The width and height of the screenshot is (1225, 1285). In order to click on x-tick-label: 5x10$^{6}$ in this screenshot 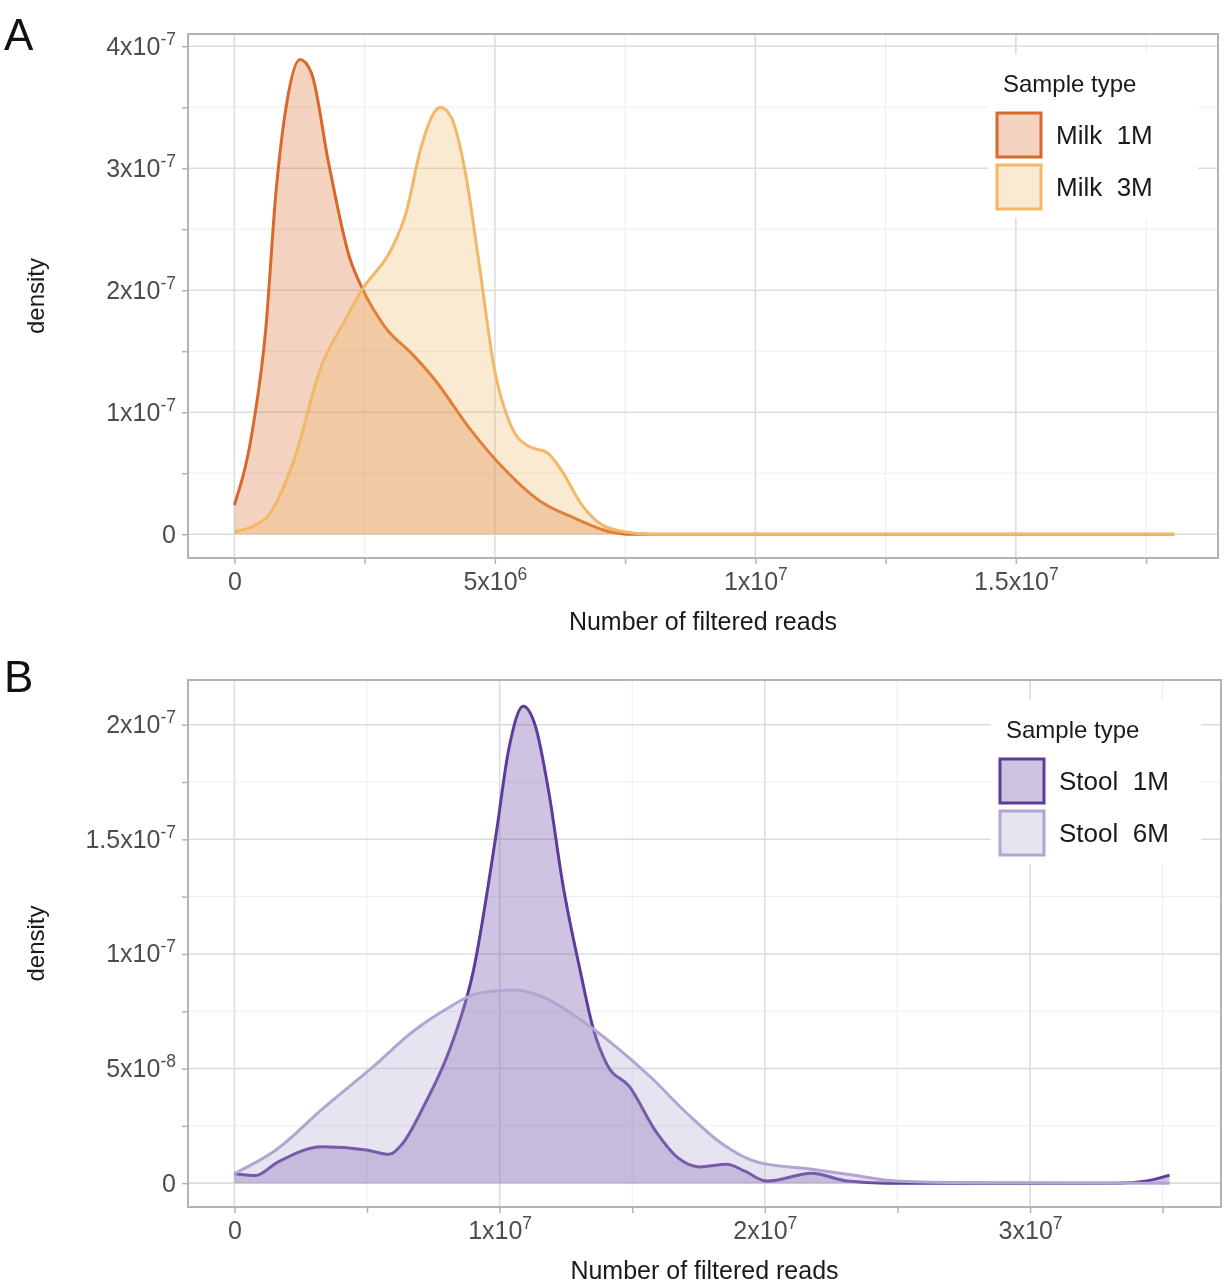, I will do `click(495, 579)`.